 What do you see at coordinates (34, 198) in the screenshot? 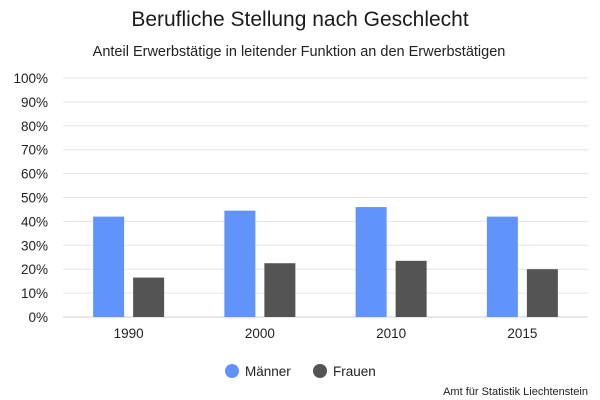
I see `y-tick-label: 50%` at bounding box center [34, 198].